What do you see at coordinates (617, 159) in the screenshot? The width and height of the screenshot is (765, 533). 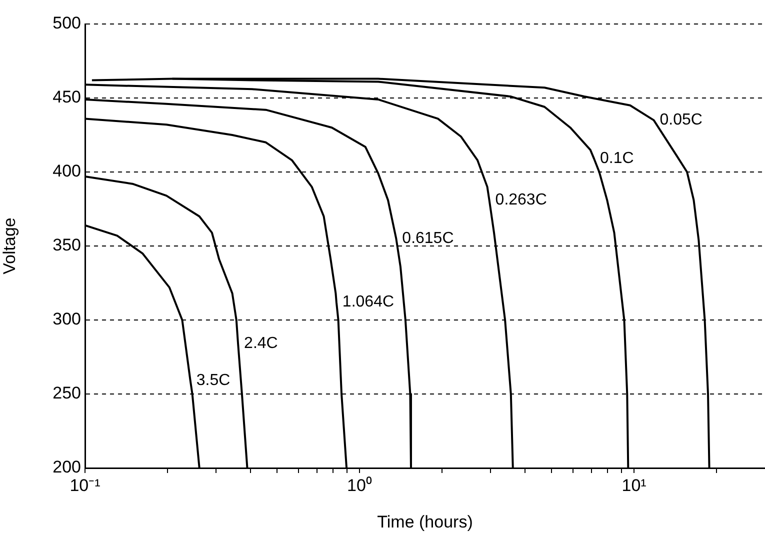 I see `annotation: 0.1C` at bounding box center [617, 159].